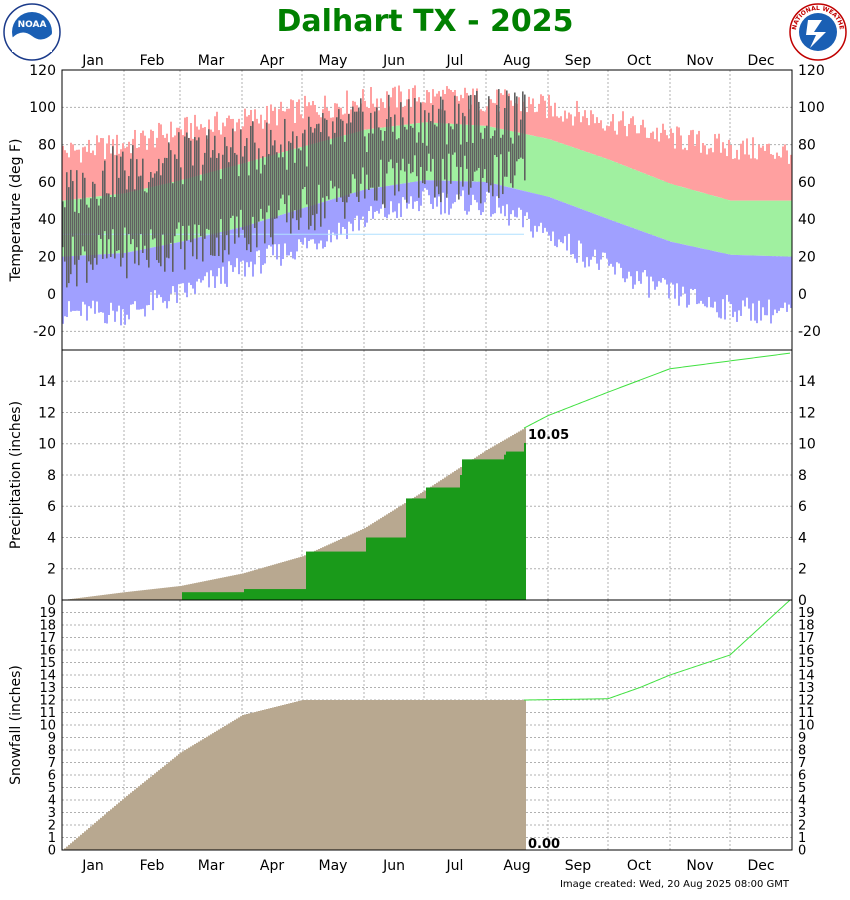  I want to click on y-tick-label-right: 10, so click(807, 445).